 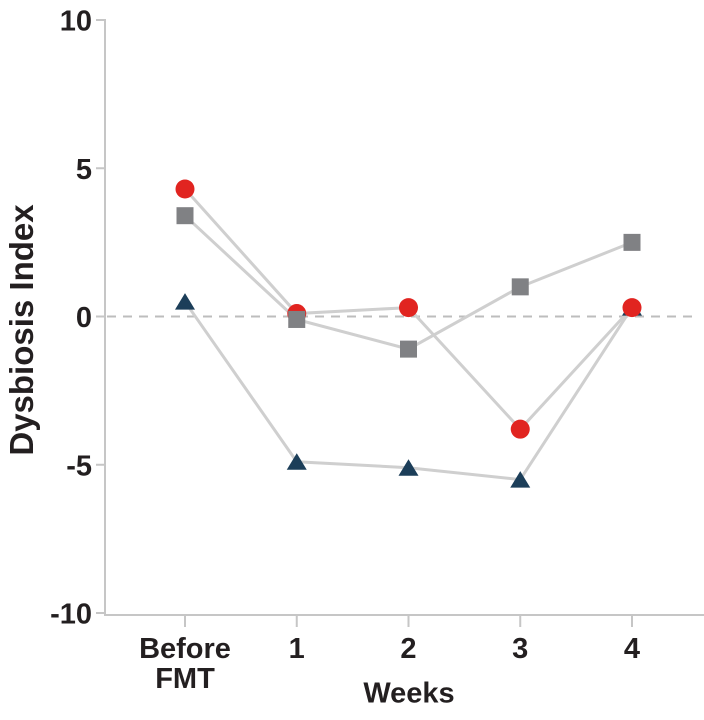 What do you see at coordinates (520, 649) in the screenshot?
I see `x-tick-label: 3` at bounding box center [520, 649].